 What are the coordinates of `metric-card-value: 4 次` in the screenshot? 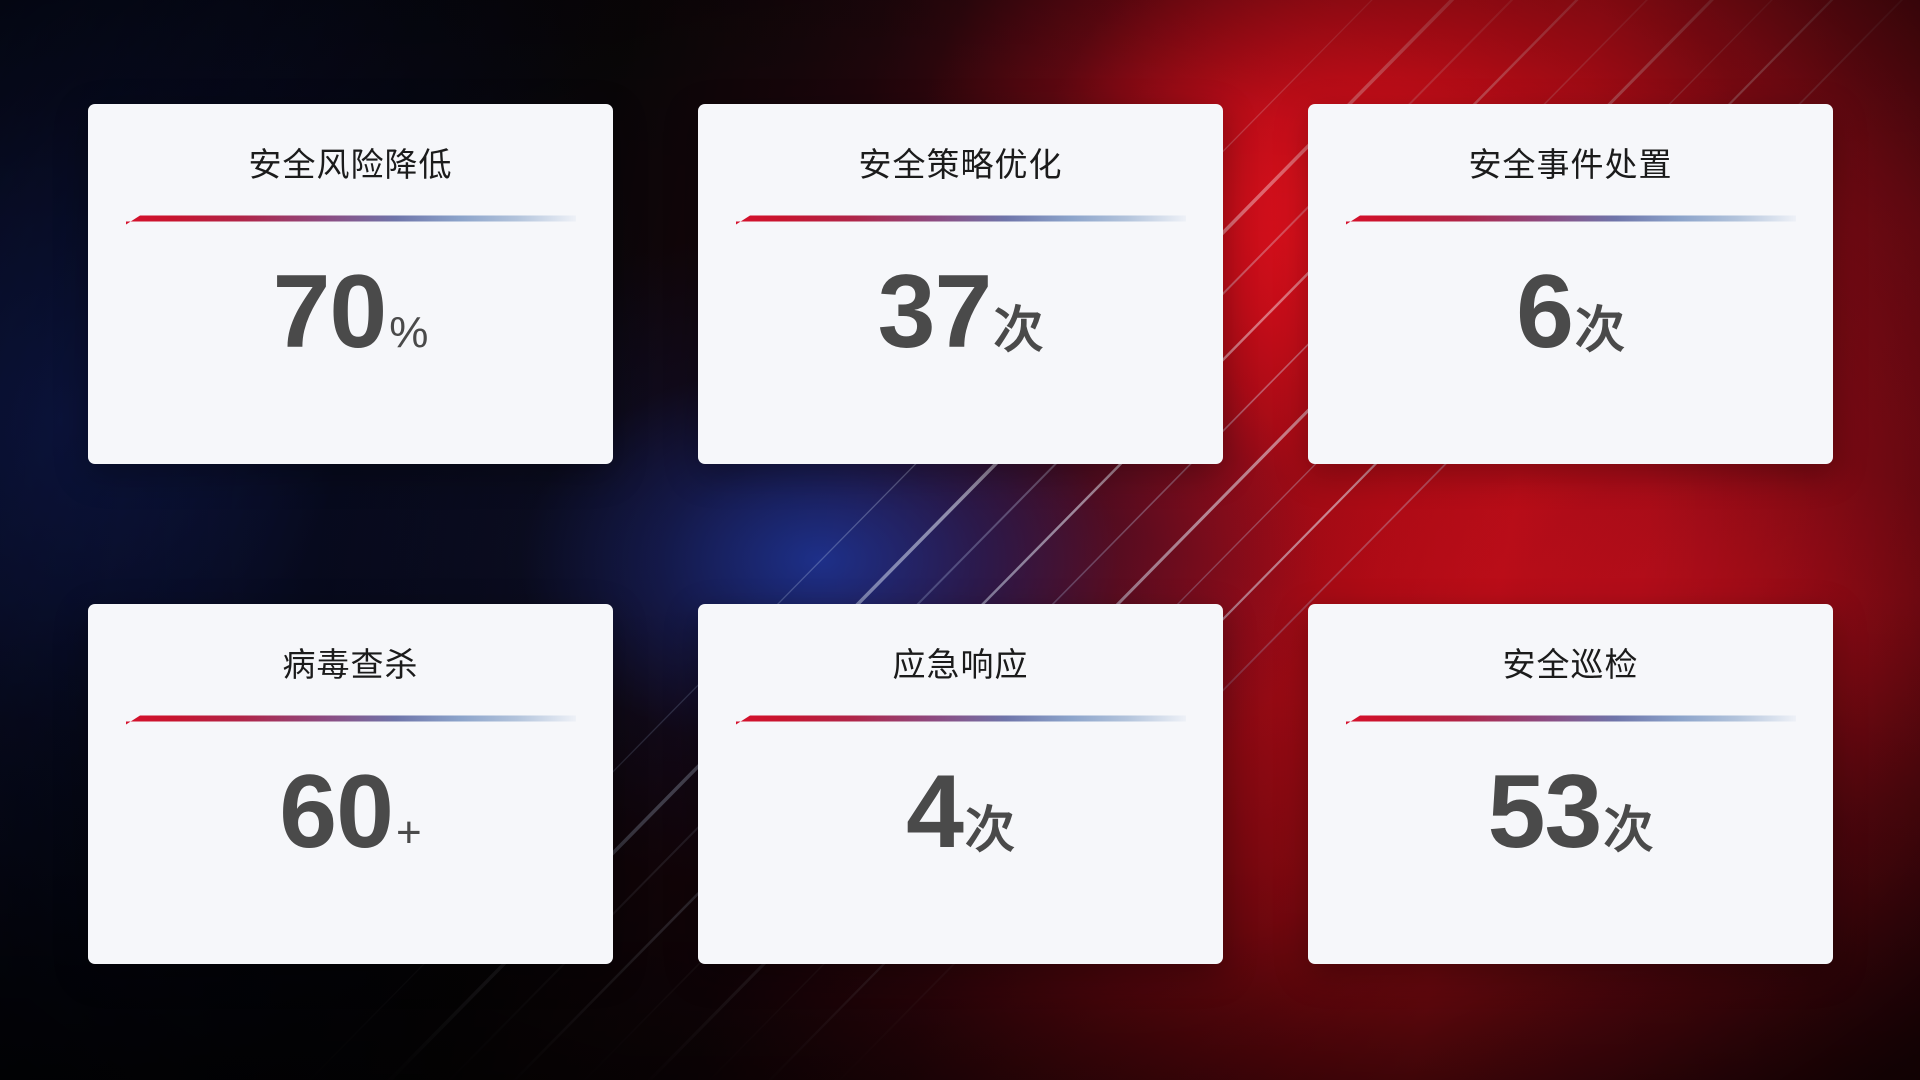 It's located at (960, 812).